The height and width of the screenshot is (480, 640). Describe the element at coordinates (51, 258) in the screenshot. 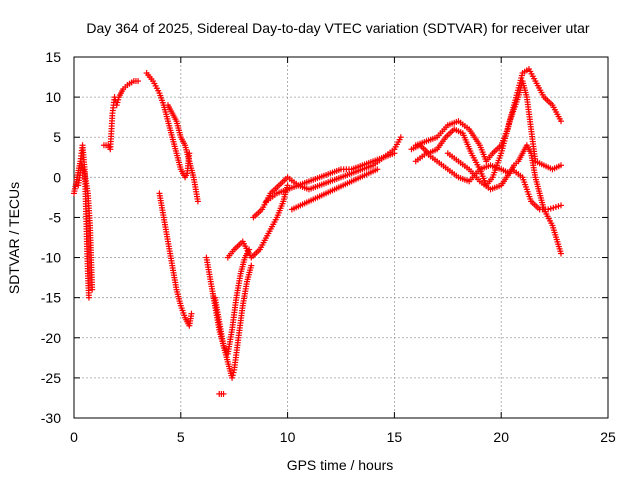

I see `y-tick-label: -10` at that location.